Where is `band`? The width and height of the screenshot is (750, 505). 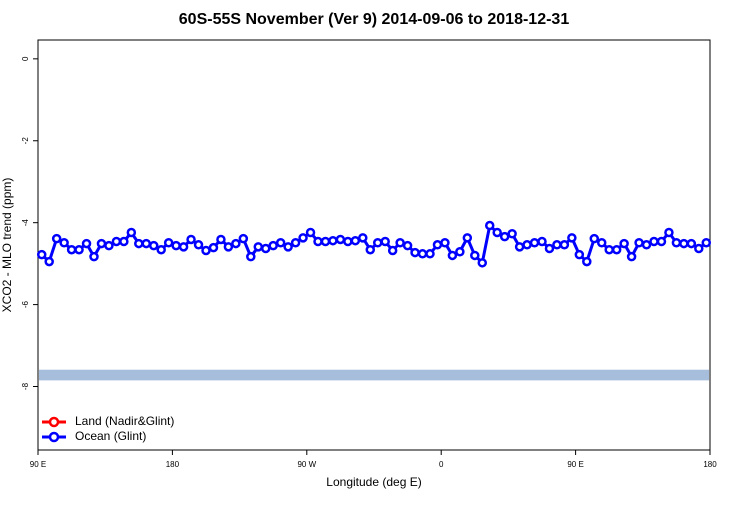
band is located at coordinates (374, 375).